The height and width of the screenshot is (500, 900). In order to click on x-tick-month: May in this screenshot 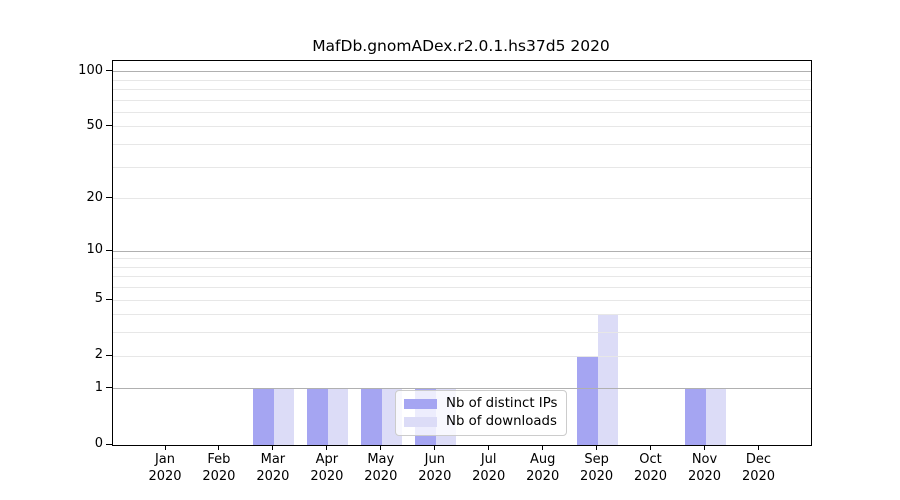, I will do `click(381, 459)`.